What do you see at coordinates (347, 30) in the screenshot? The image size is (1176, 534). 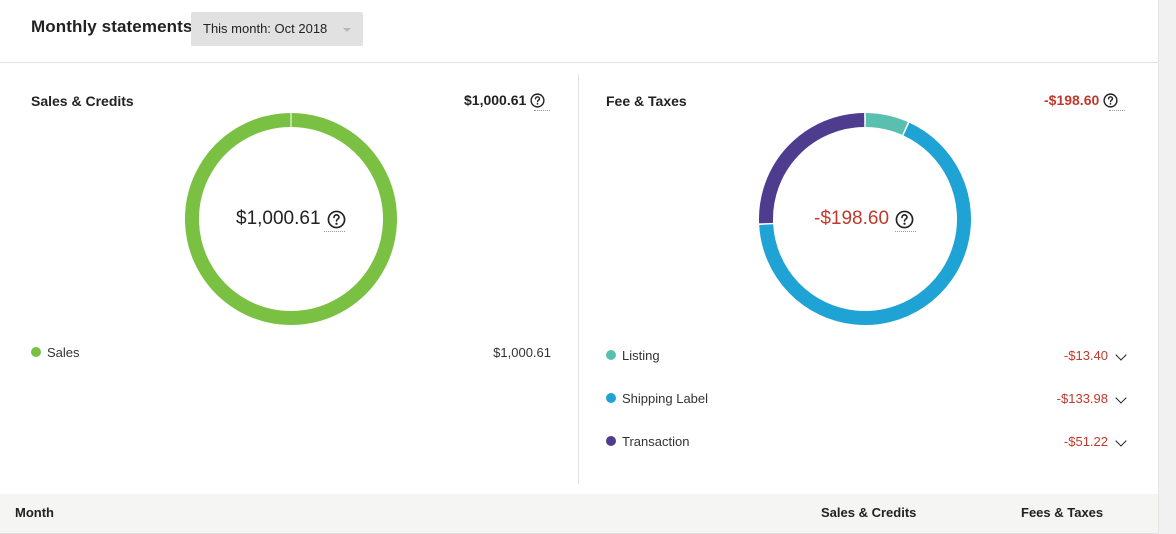 I see `caret-down-icon` at bounding box center [347, 30].